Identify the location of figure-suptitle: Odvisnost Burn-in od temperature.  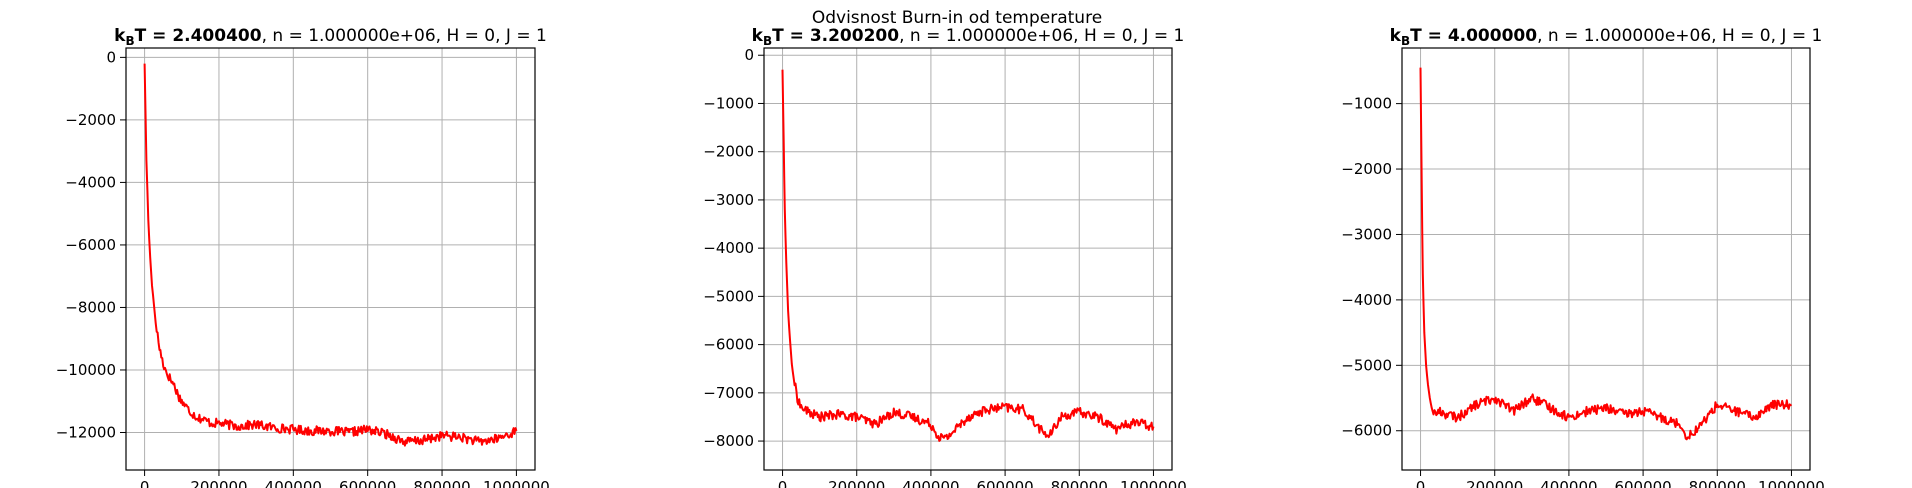
(957, 18).